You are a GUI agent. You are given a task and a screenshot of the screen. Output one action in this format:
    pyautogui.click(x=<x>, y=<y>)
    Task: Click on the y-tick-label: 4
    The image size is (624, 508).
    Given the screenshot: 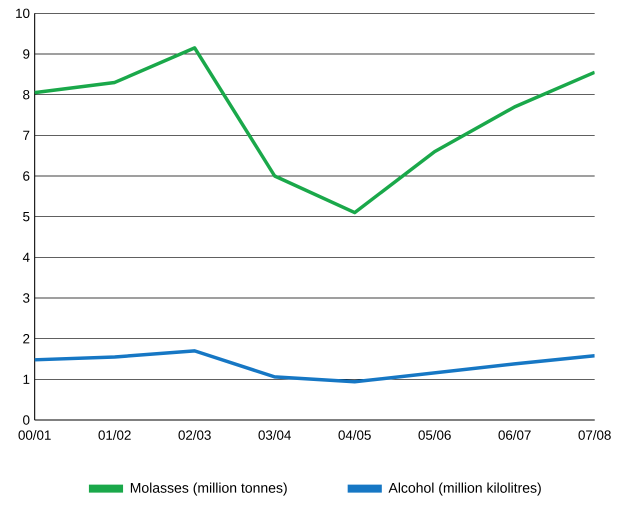 What is the action you would take?
    pyautogui.click(x=26, y=257)
    